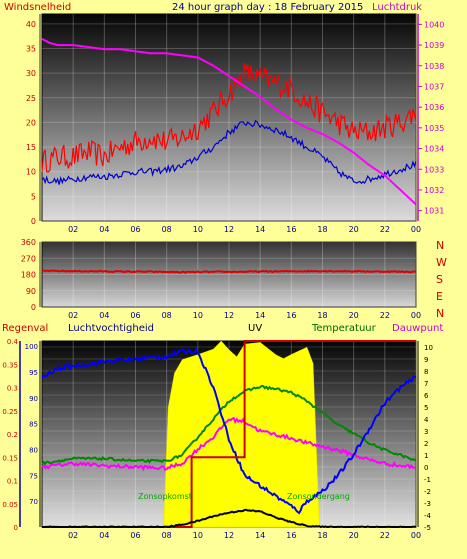 Image resolution: width=467 pixels, height=559 pixels. Describe the element at coordinates (33, 451) in the screenshot. I see `humidity-tick-label: 80` at that location.